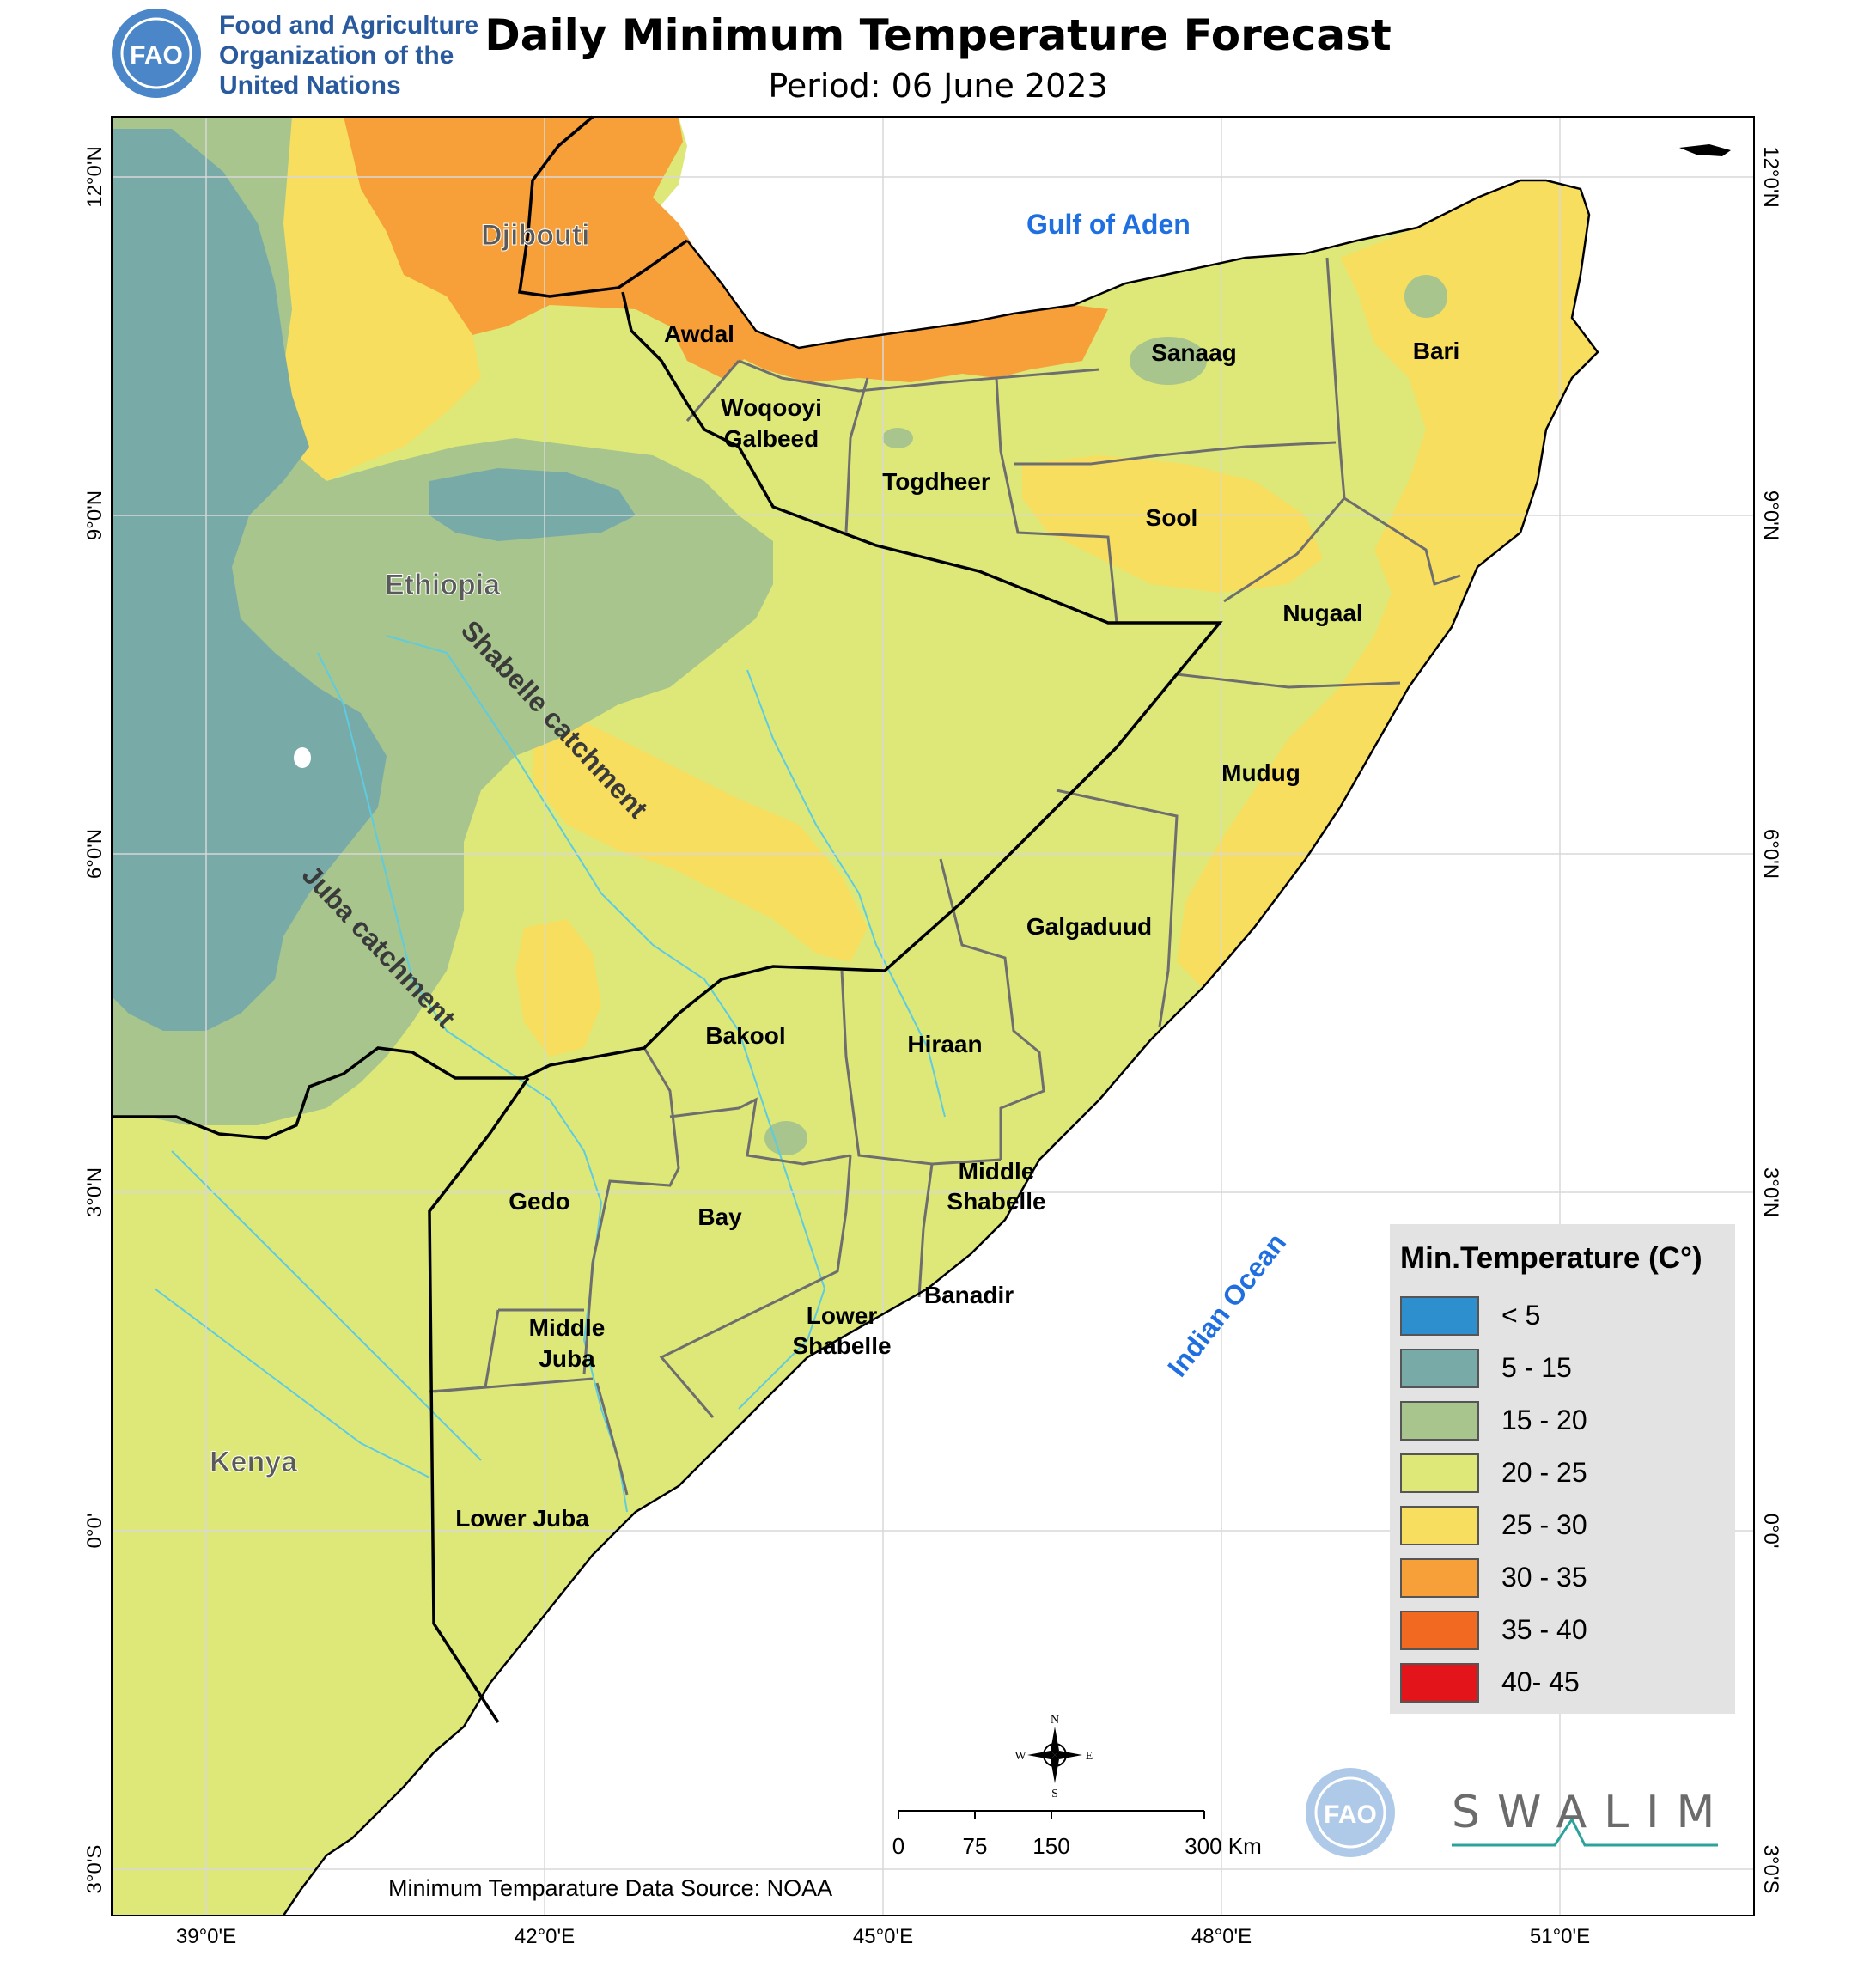 This screenshot has width=1876, height=1968. What do you see at coordinates (1425, 296) in the screenshot?
I see `cool-spot-bari` at bounding box center [1425, 296].